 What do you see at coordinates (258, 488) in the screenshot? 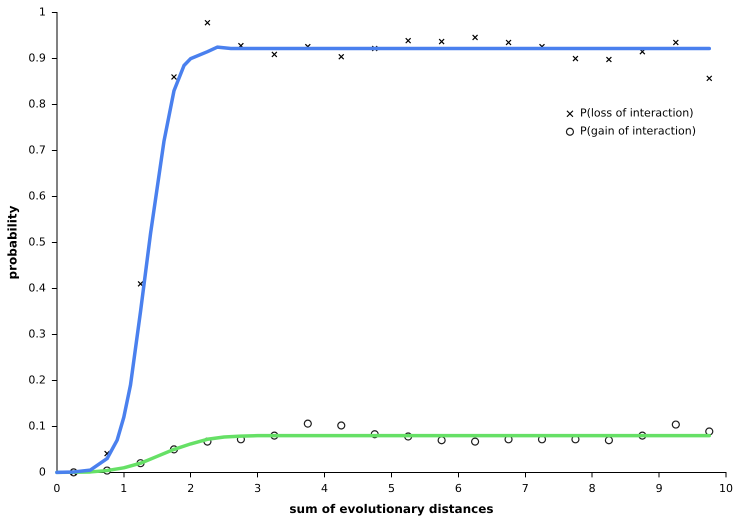
I see `x-tick-label: 3` at bounding box center [258, 488].